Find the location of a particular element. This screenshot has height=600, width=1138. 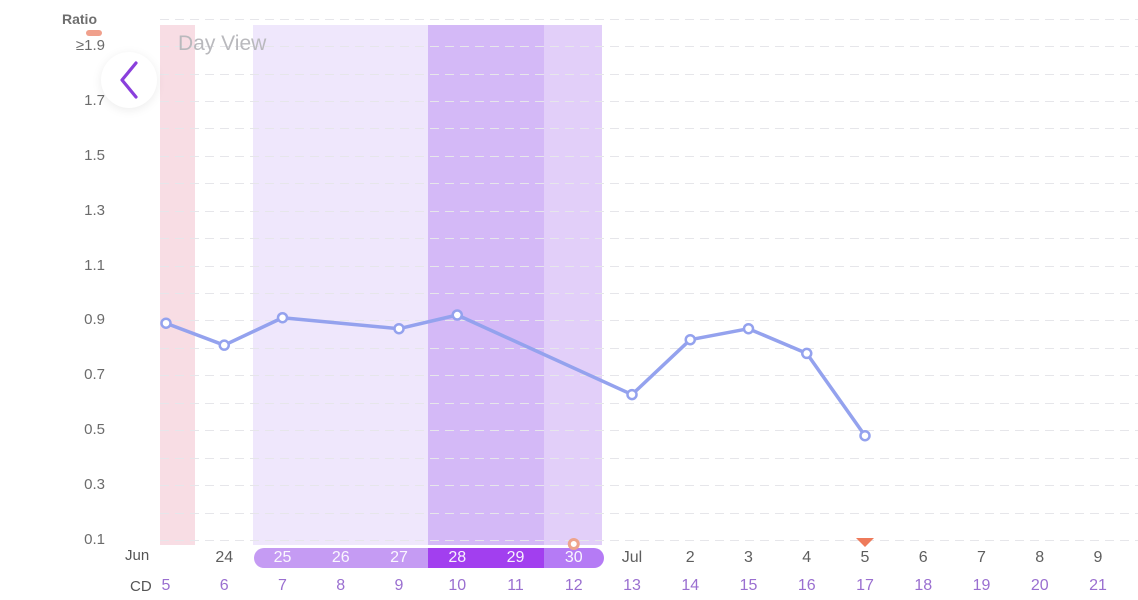

band-fertile-window is located at coordinates (340, 285).